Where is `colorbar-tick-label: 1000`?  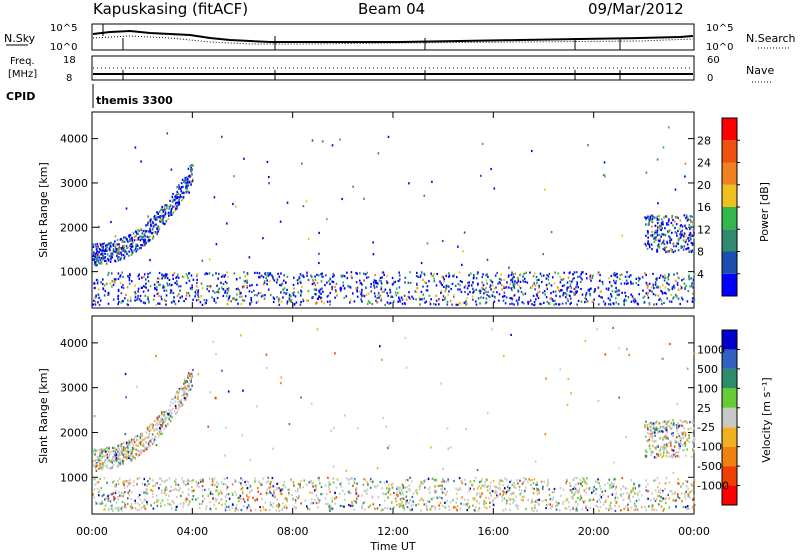
colorbar-tick-label: 1000 is located at coordinates (711, 349).